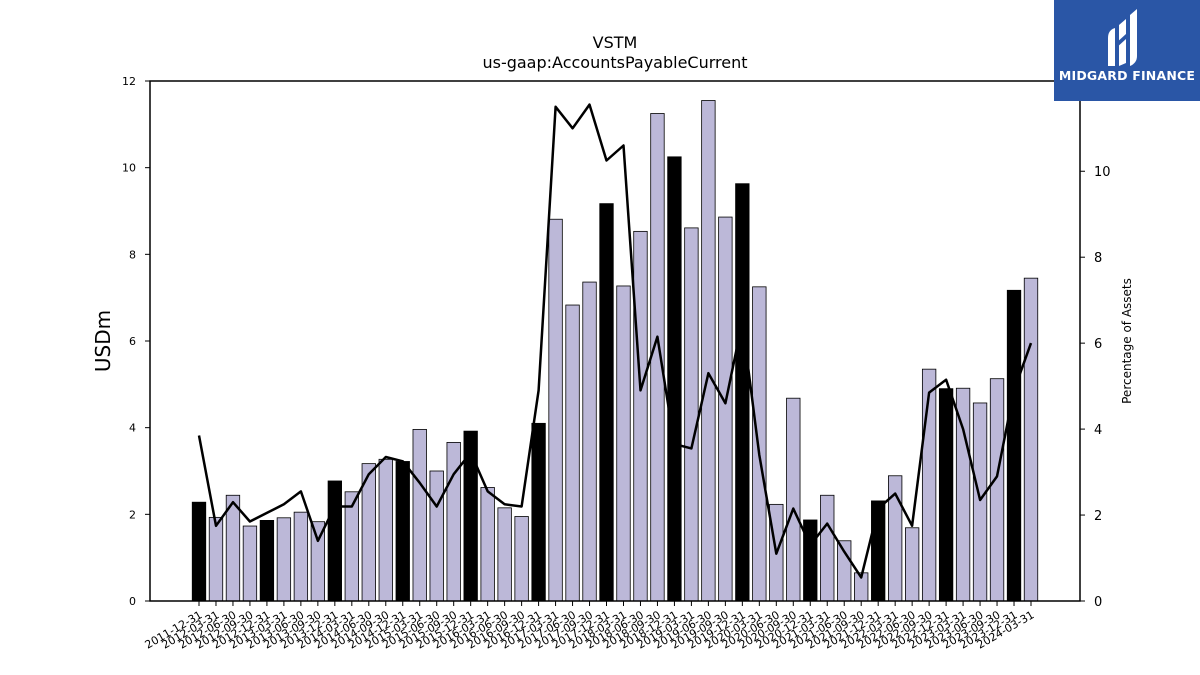 This screenshot has height=675, width=1200. What do you see at coordinates (103, 341) in the screenshot?
I see `left-axis-label: USDm` at bounding box center [103, 341].